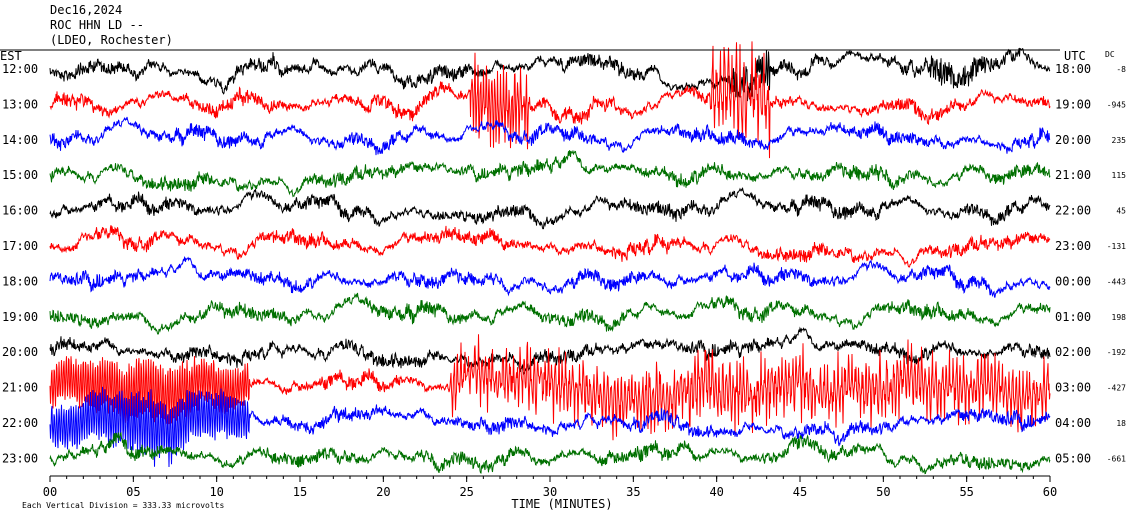 The image size is (1130, 519). Describe the element at coordinates (1073, 140) in the screenshot. I see `utc-tick-label: 20:00` at that location.